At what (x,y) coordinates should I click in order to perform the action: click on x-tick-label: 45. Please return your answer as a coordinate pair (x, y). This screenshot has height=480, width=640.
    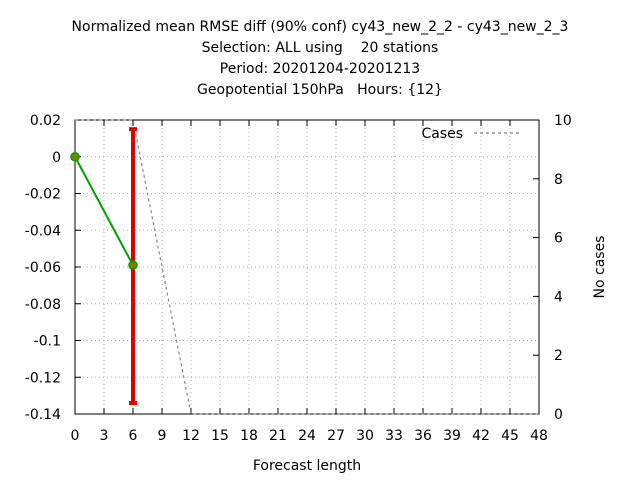
    Looking at the image, I should click on (510, 436).